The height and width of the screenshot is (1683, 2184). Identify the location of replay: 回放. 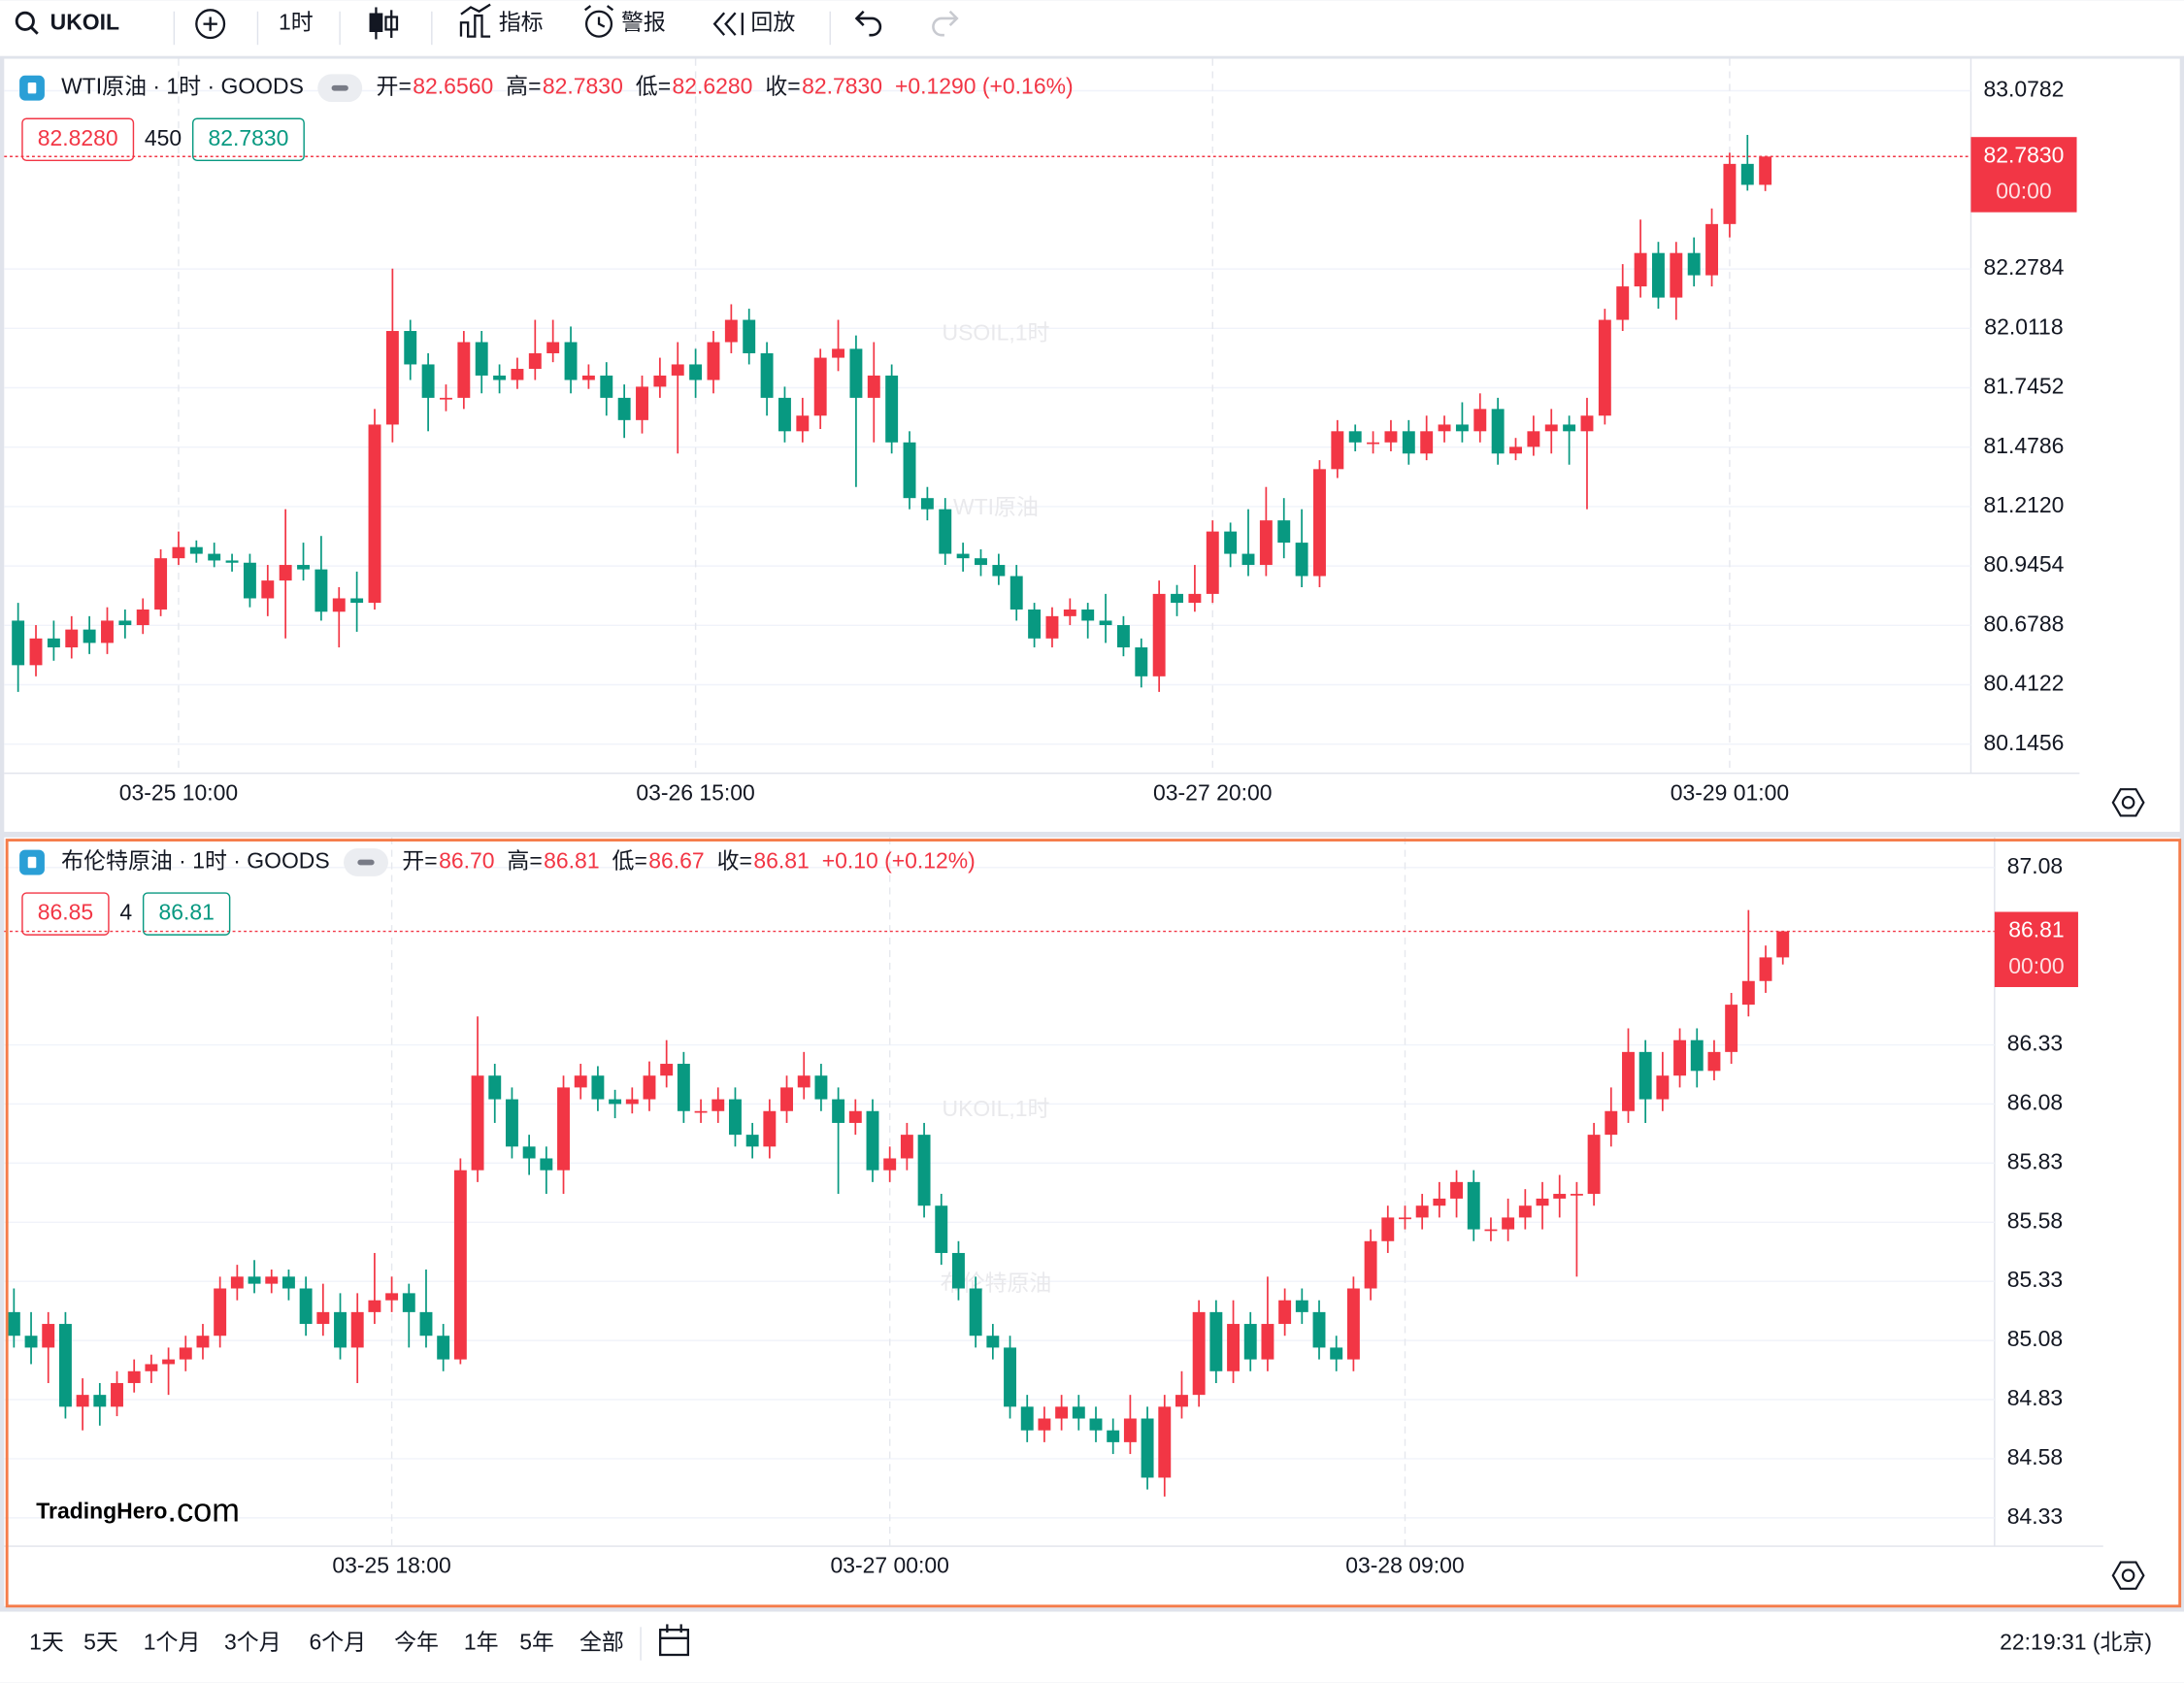
(772, 22).